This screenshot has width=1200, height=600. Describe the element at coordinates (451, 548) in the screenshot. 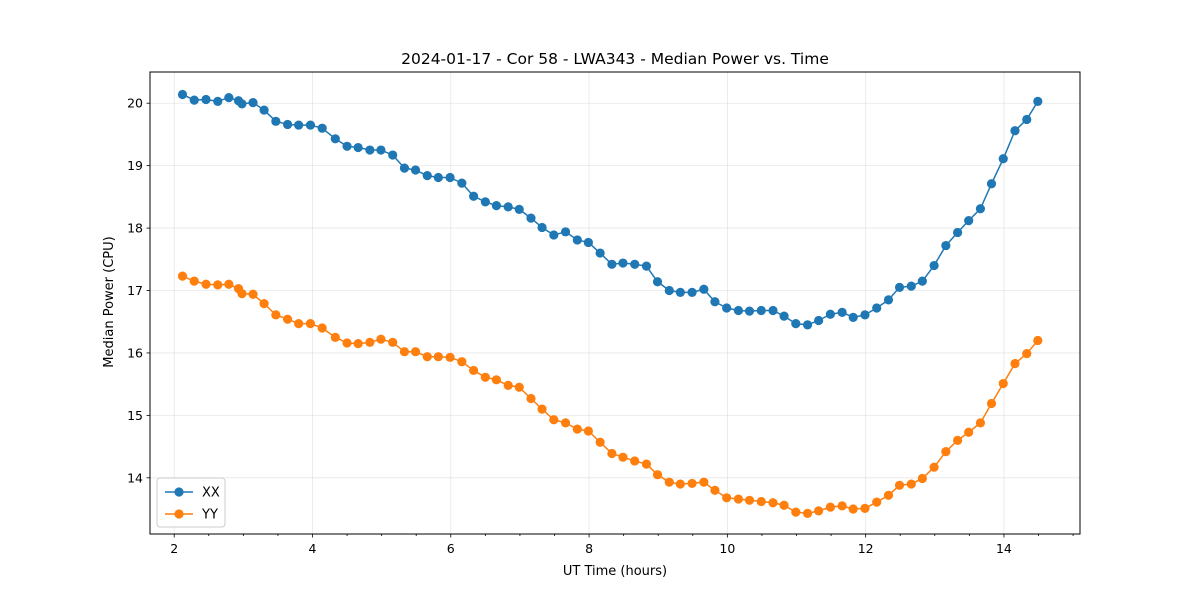

I see `x-tick-label: 6` at that location.